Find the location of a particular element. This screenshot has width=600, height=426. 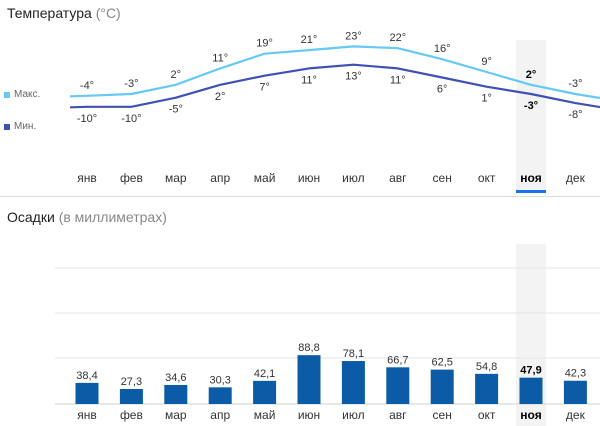

min-temp-label: 1° is located at coordinates (486, 99).